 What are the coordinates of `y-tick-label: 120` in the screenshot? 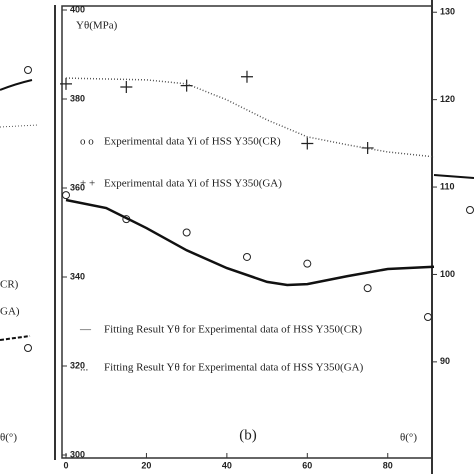 It's located at (447, 99).